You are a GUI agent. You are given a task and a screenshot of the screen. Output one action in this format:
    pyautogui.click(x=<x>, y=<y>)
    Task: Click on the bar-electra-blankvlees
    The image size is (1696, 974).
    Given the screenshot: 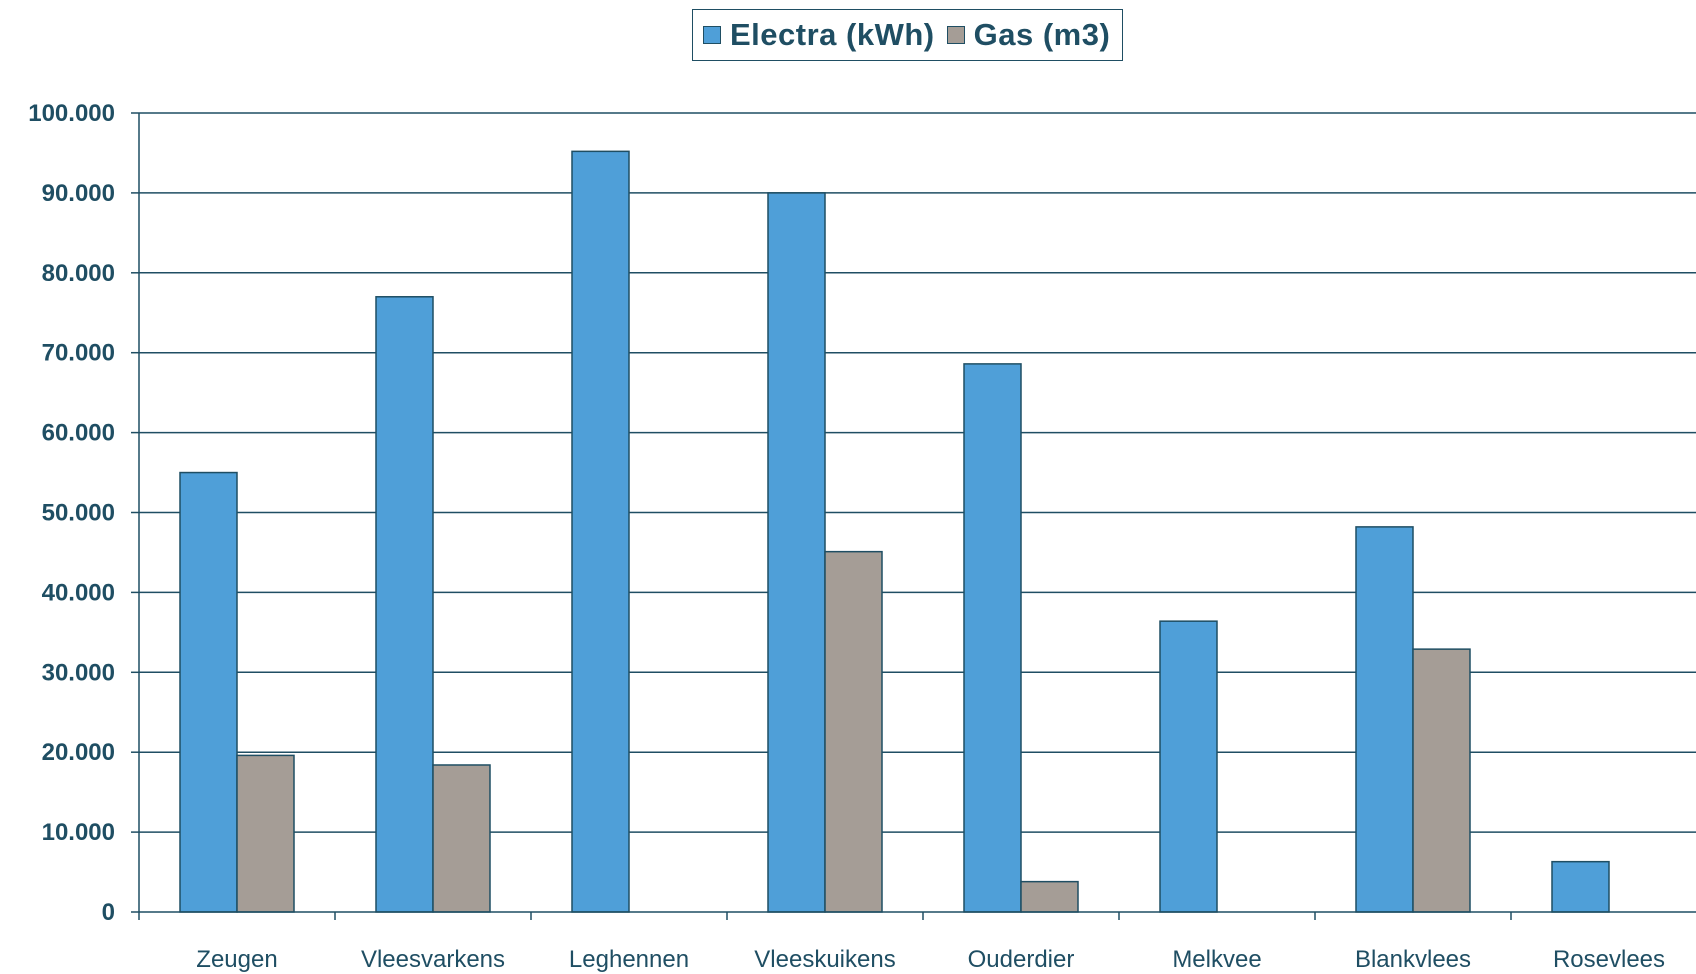 What is the action you would take?
    pyautogui.click(x=1384, y=719)
    